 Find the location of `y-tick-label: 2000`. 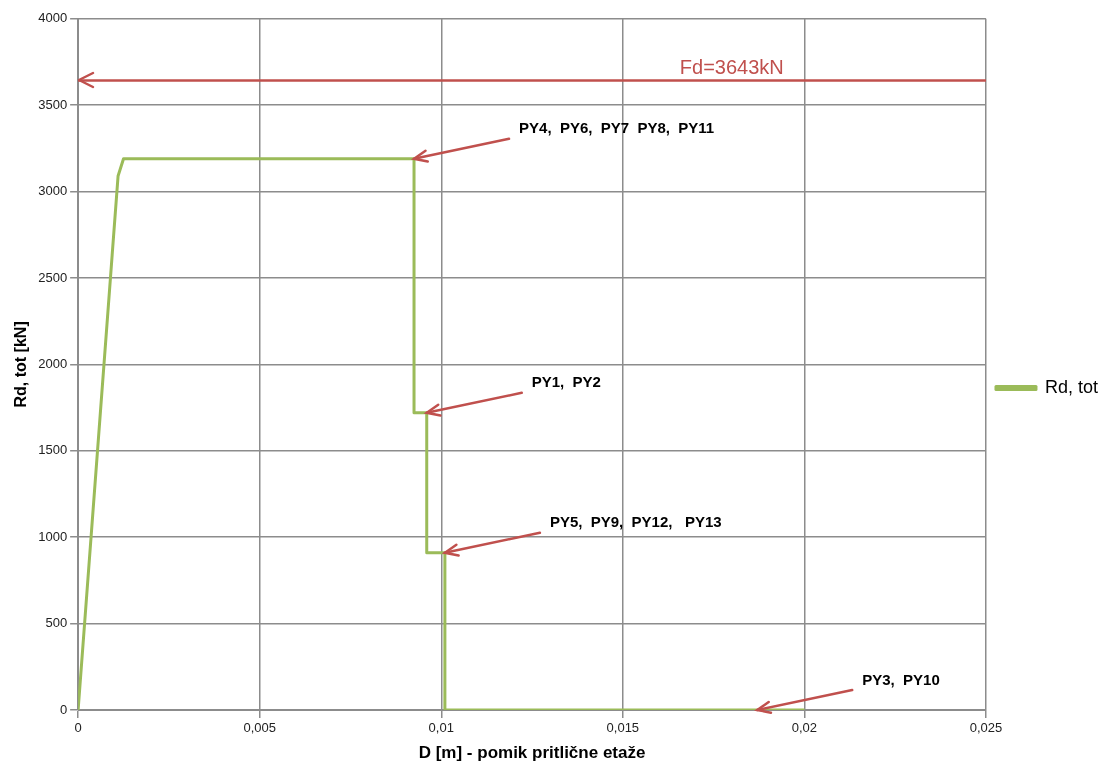

y-tick-label: 2000 is located at coordinates (53, 363).